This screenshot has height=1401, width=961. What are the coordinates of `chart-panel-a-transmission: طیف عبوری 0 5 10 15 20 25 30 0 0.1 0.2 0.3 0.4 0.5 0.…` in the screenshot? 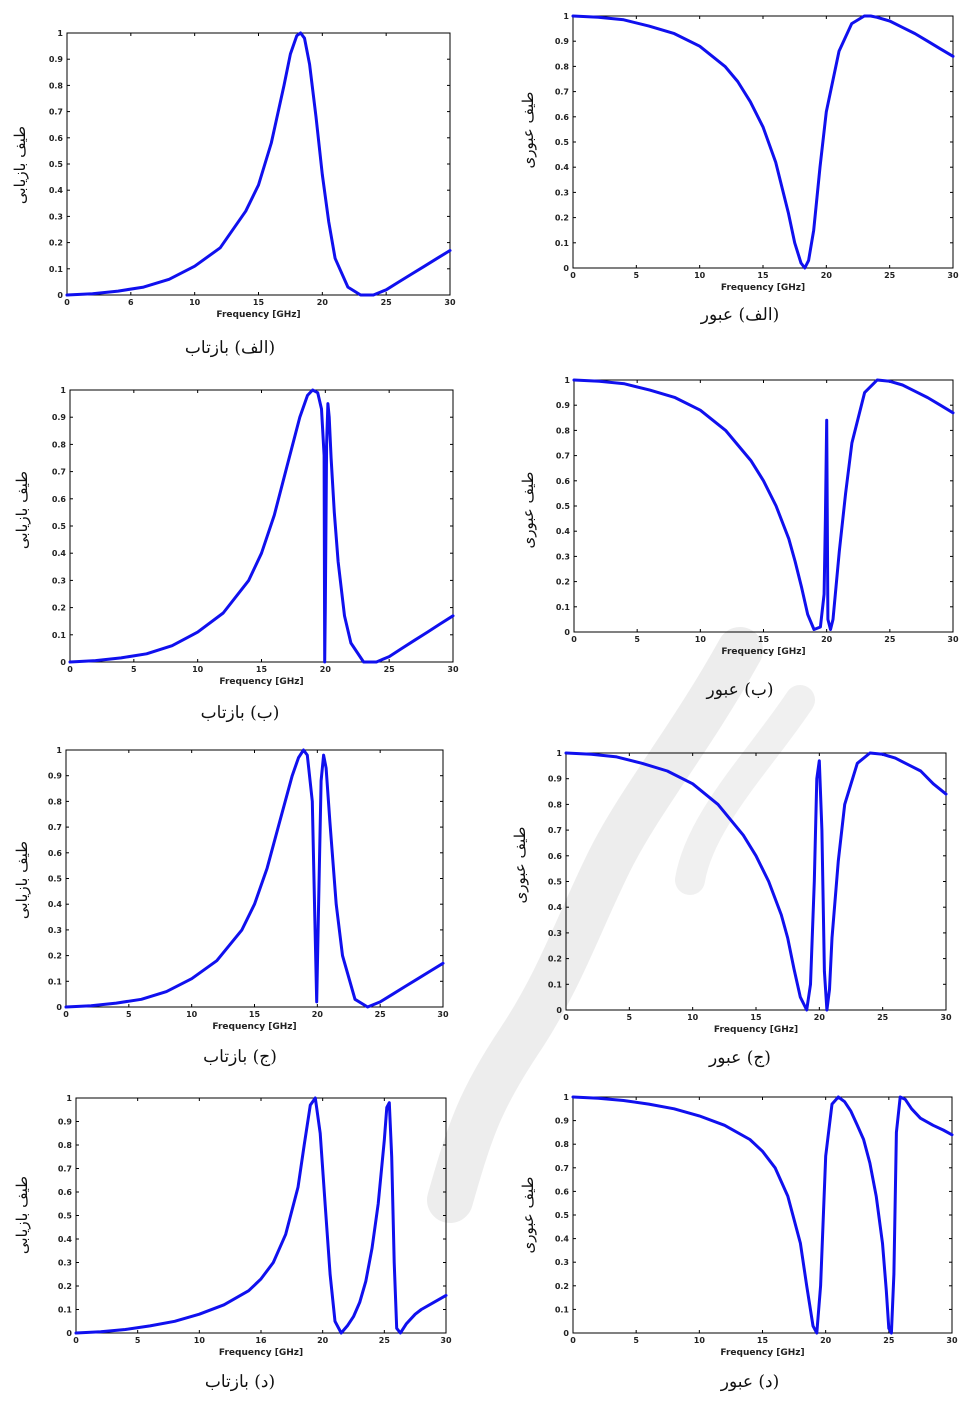 It's located at (720, 185).